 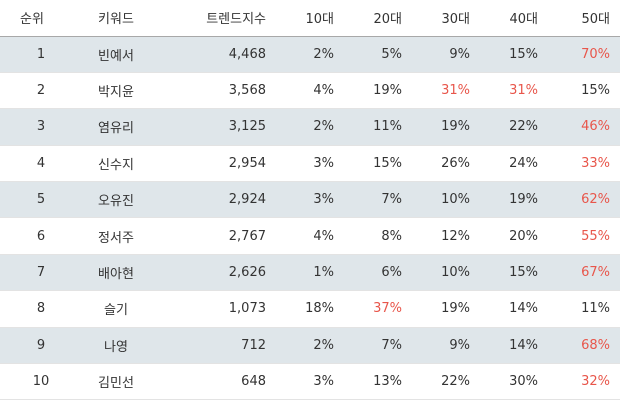 I want to click on cell-keyword: 슬기, so click(x=116, y=309).